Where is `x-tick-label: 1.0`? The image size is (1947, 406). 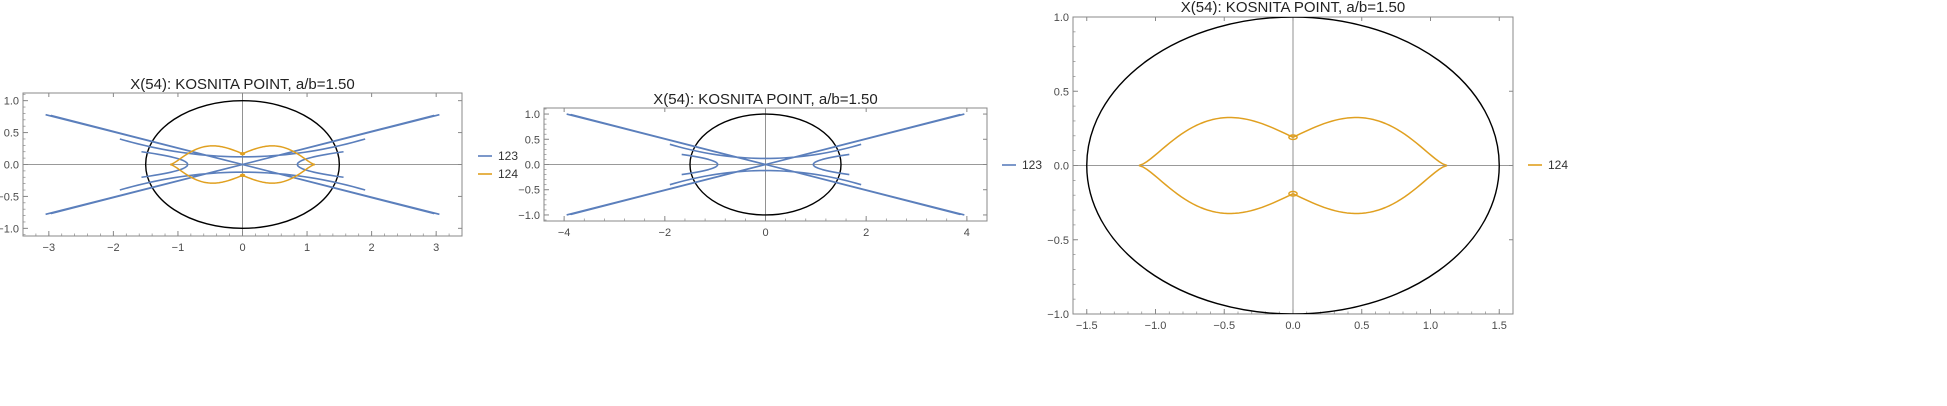 x-tick-label: 1.0 is located at coordinates (1430, 326).